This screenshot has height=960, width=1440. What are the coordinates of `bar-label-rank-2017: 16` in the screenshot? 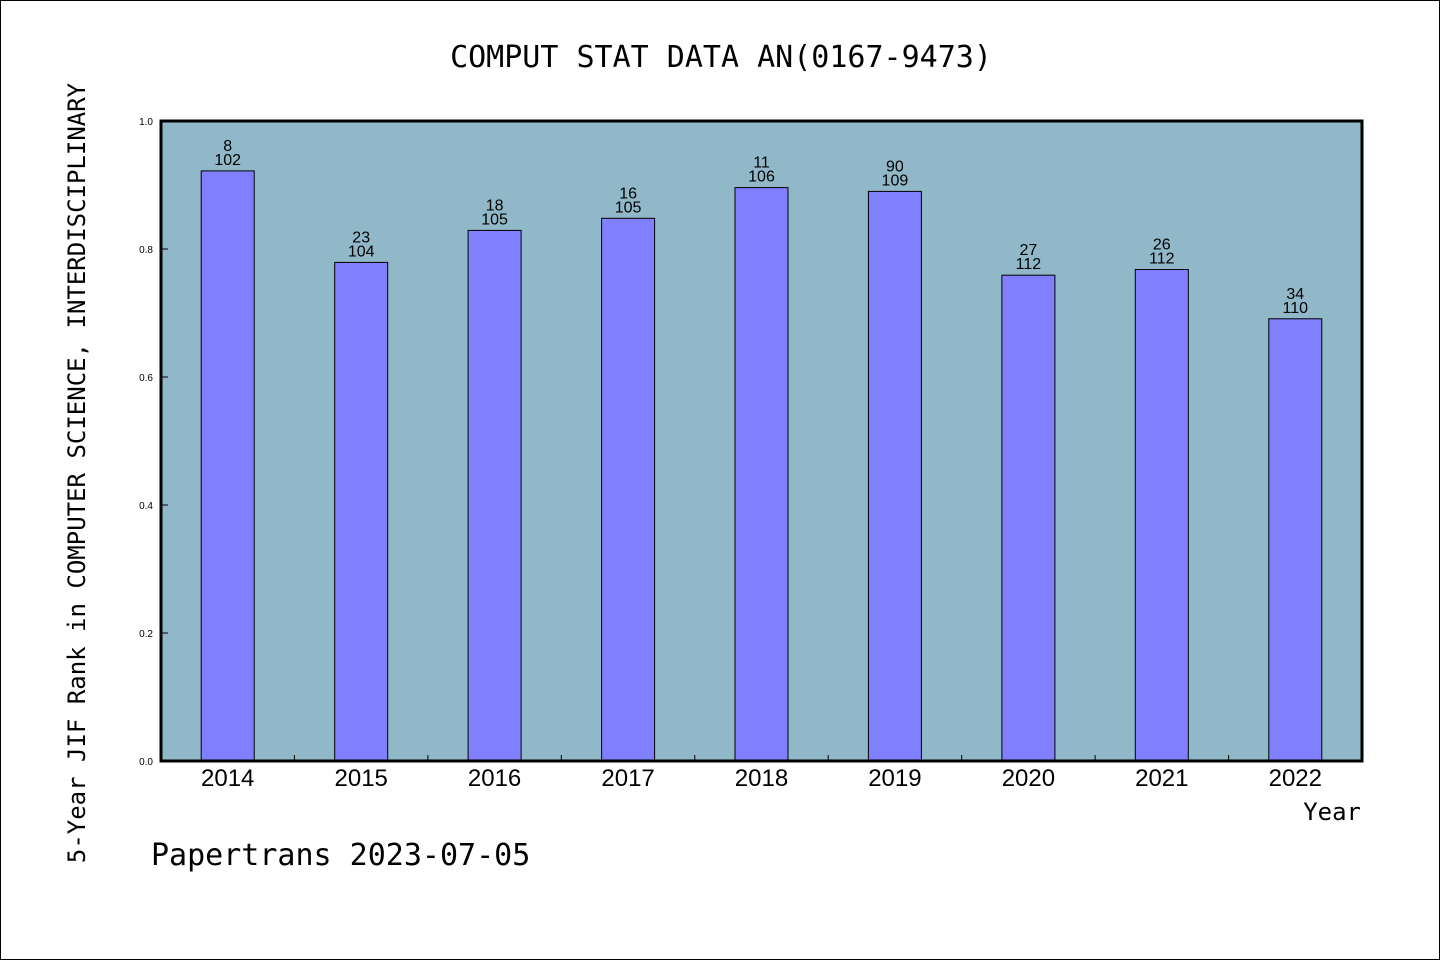 It's located at (628, 193).